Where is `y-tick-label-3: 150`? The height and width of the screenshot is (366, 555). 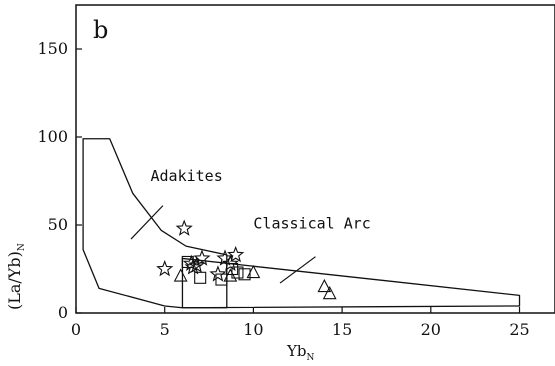 y-tick-label-3: 150 is located at coordinates (52, 48).